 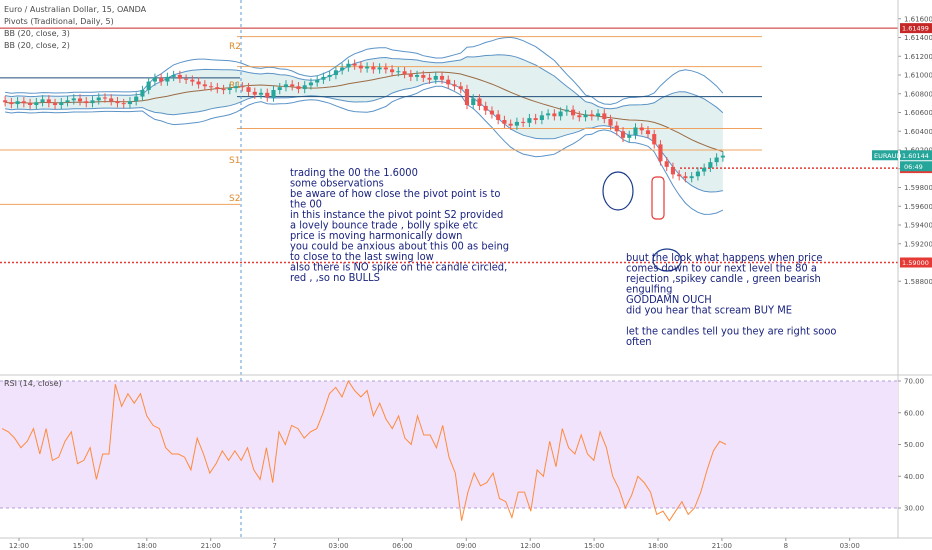 I want to click on time-tick-label: 8, so click(x=786, y=546).